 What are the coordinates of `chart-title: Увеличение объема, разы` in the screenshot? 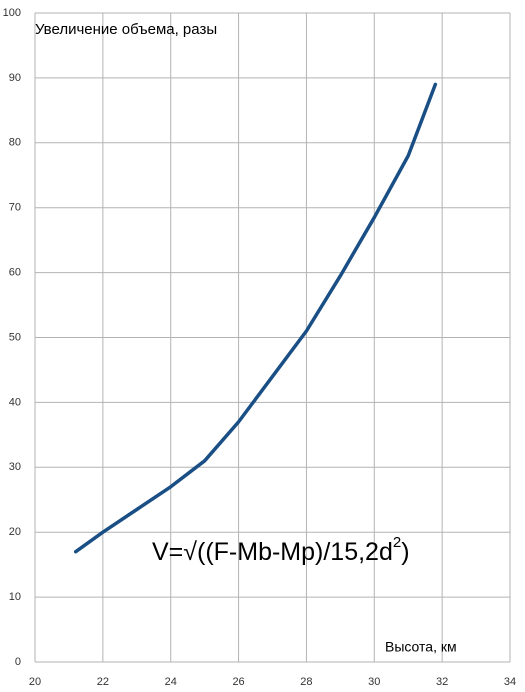 It's located at (126, 29).